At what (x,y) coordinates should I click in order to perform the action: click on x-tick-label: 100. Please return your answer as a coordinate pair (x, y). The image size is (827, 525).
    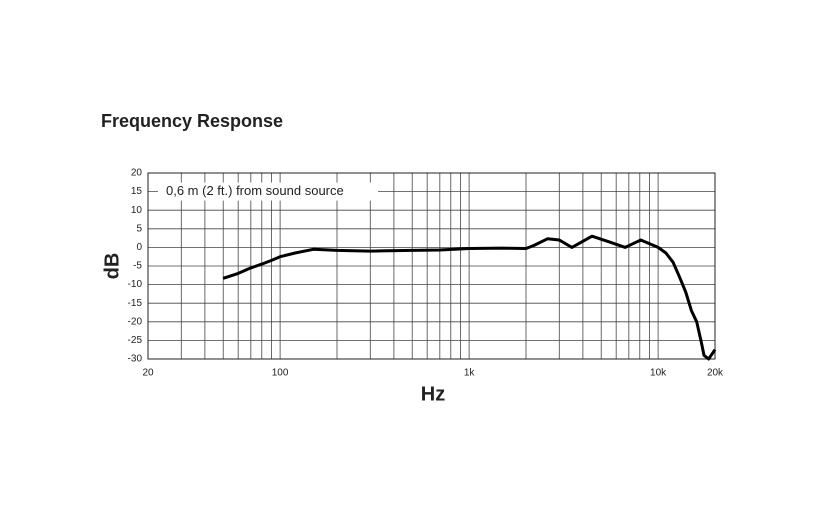
    Looking at the image, I should click on (280, 373).